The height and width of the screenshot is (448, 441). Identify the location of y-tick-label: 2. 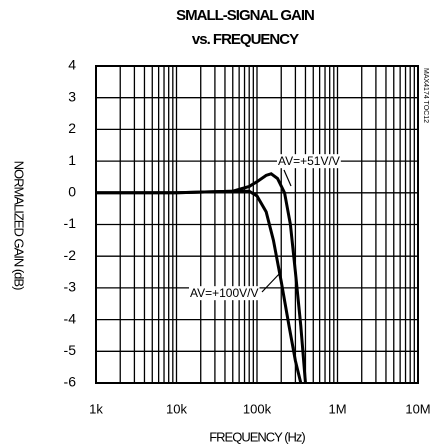
(72, 128).